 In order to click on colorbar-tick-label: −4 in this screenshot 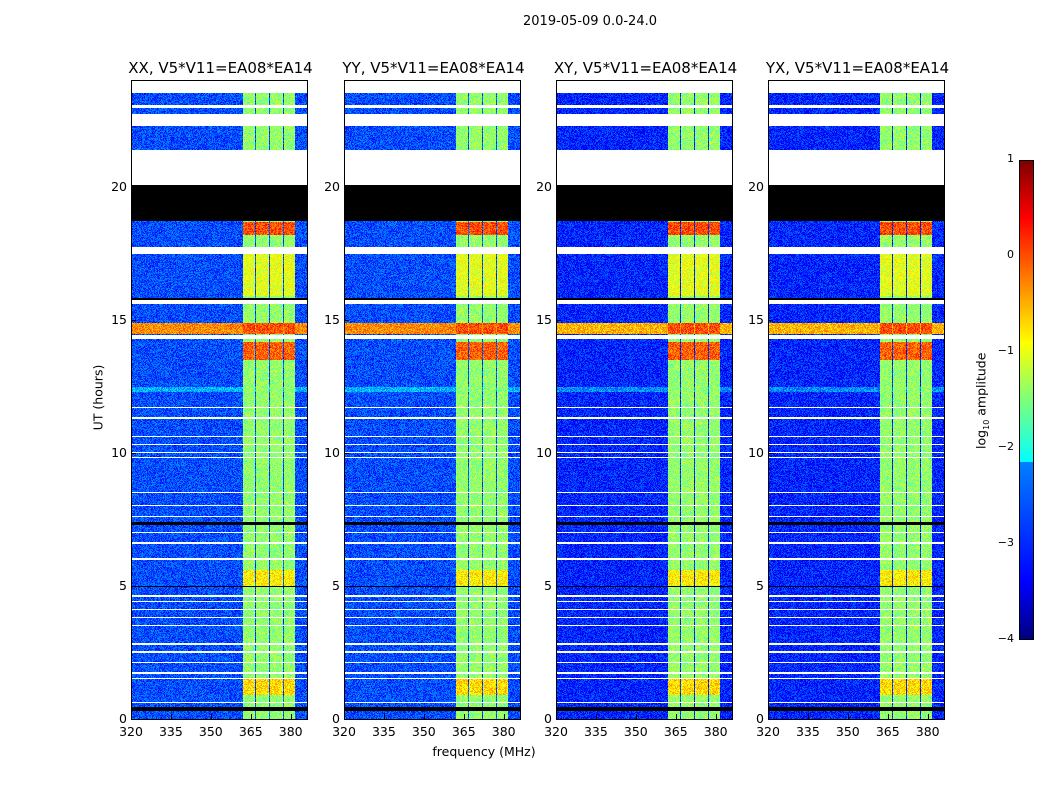, I will do `click(1005, 638)`.